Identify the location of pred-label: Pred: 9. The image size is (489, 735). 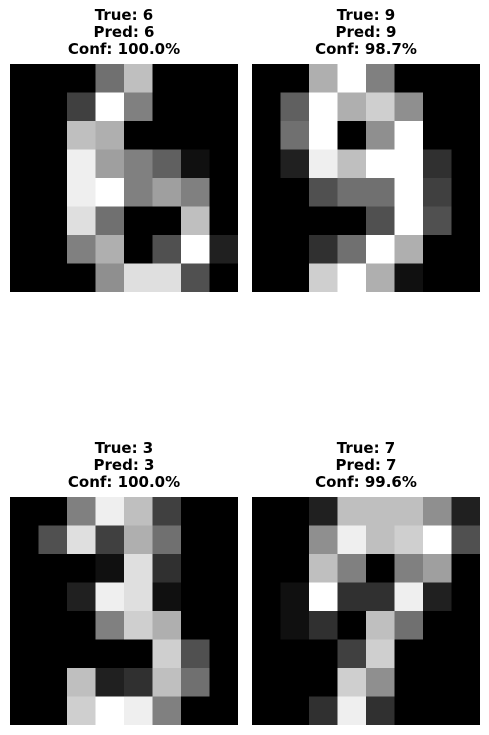
(366, 32).